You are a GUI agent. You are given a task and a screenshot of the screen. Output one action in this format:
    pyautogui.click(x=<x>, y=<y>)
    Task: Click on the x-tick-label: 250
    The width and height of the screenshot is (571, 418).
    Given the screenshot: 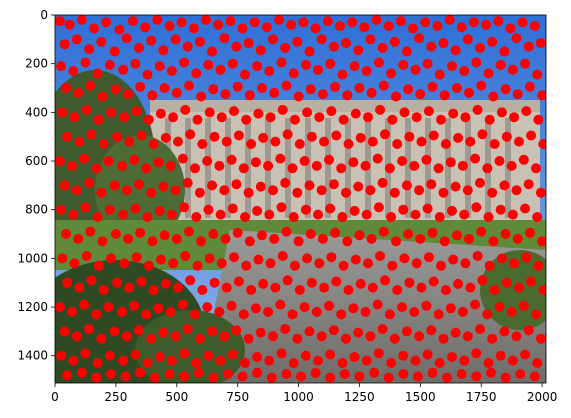 What is the action you would take?
    pyautogui.click(x=115, y=397)
    